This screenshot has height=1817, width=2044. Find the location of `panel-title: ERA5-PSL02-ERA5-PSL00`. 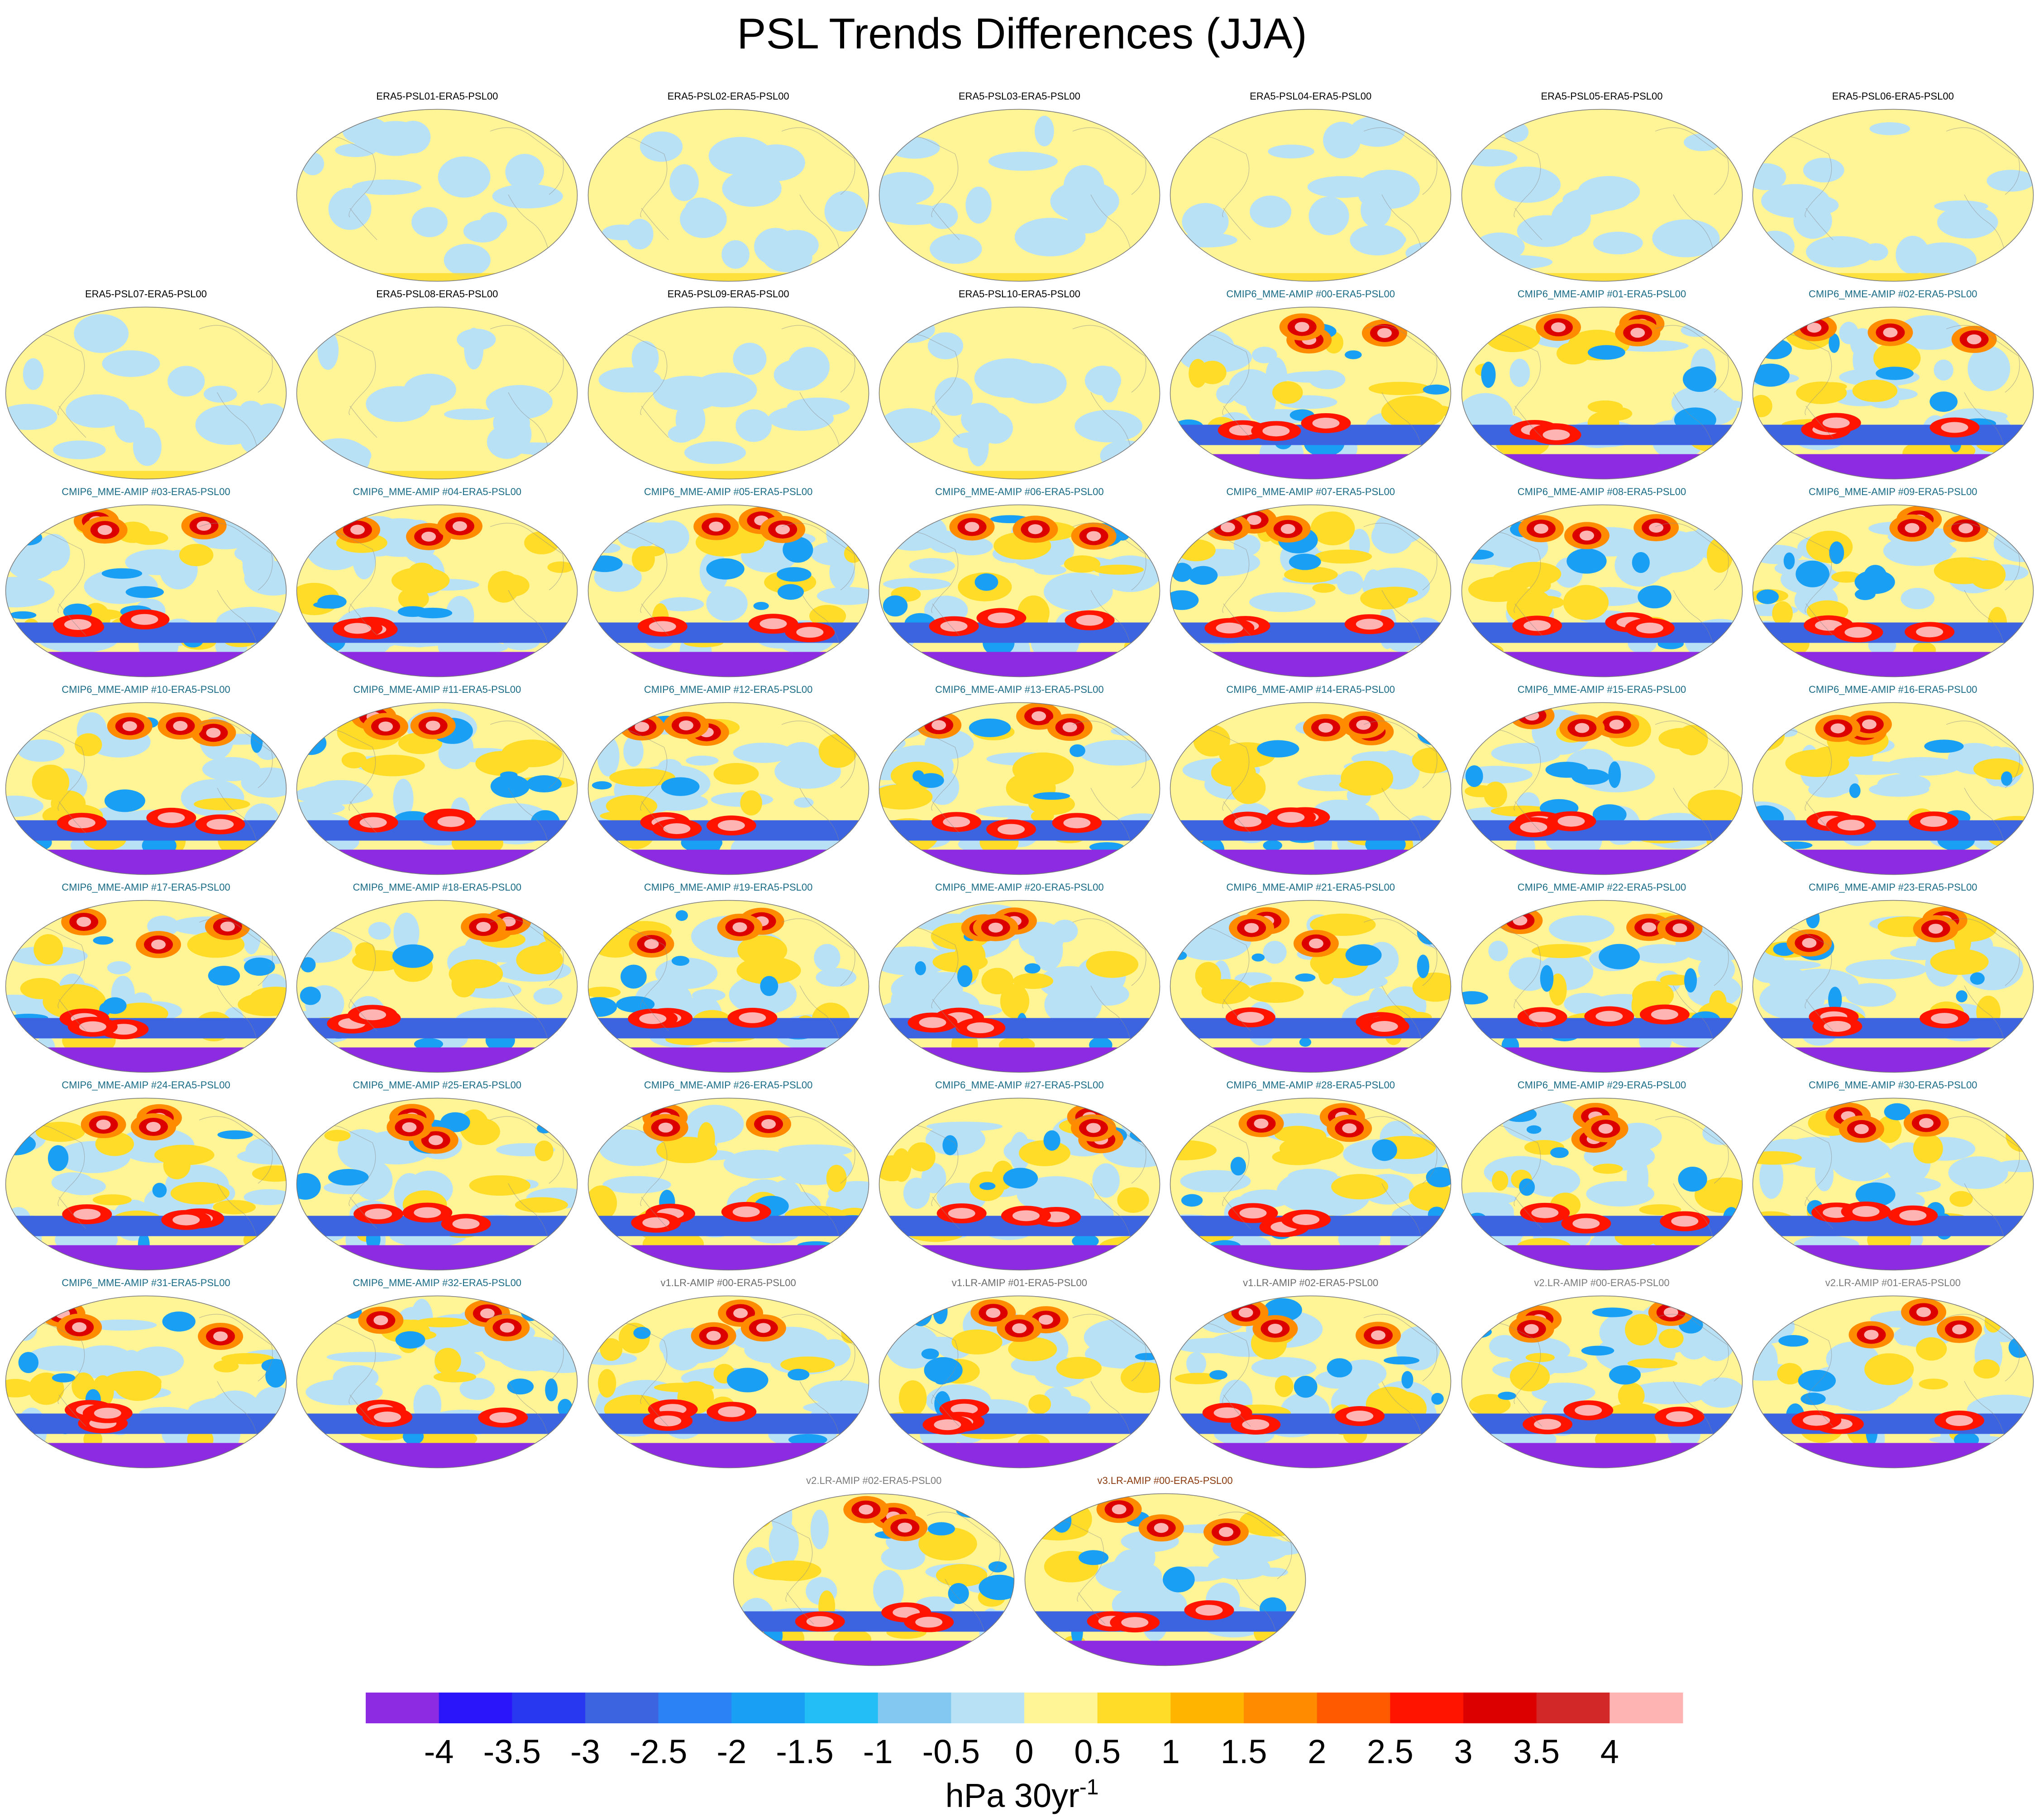

panel-title: ERA5-PSL02-ERA5-PSL00 is located at coordinates (728, 96).